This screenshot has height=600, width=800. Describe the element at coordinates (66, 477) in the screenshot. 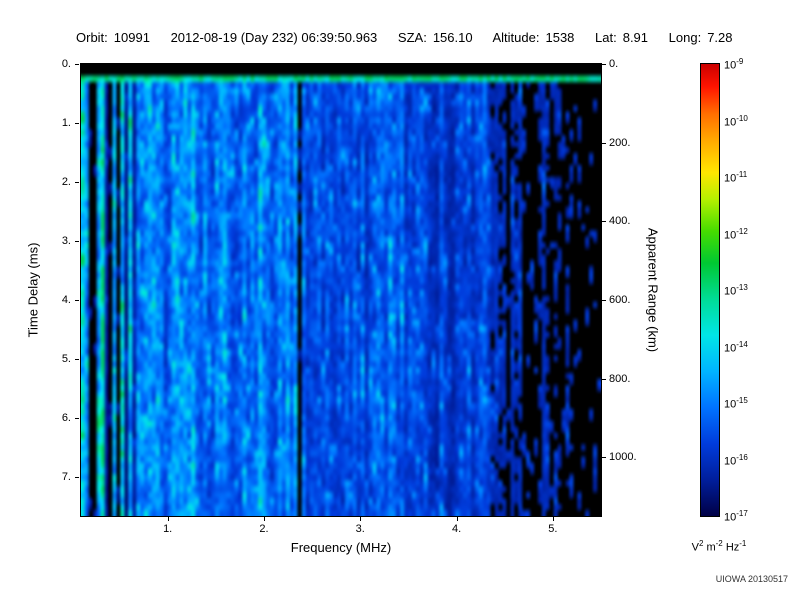

I see `y-tick-label: 7.` at that location.